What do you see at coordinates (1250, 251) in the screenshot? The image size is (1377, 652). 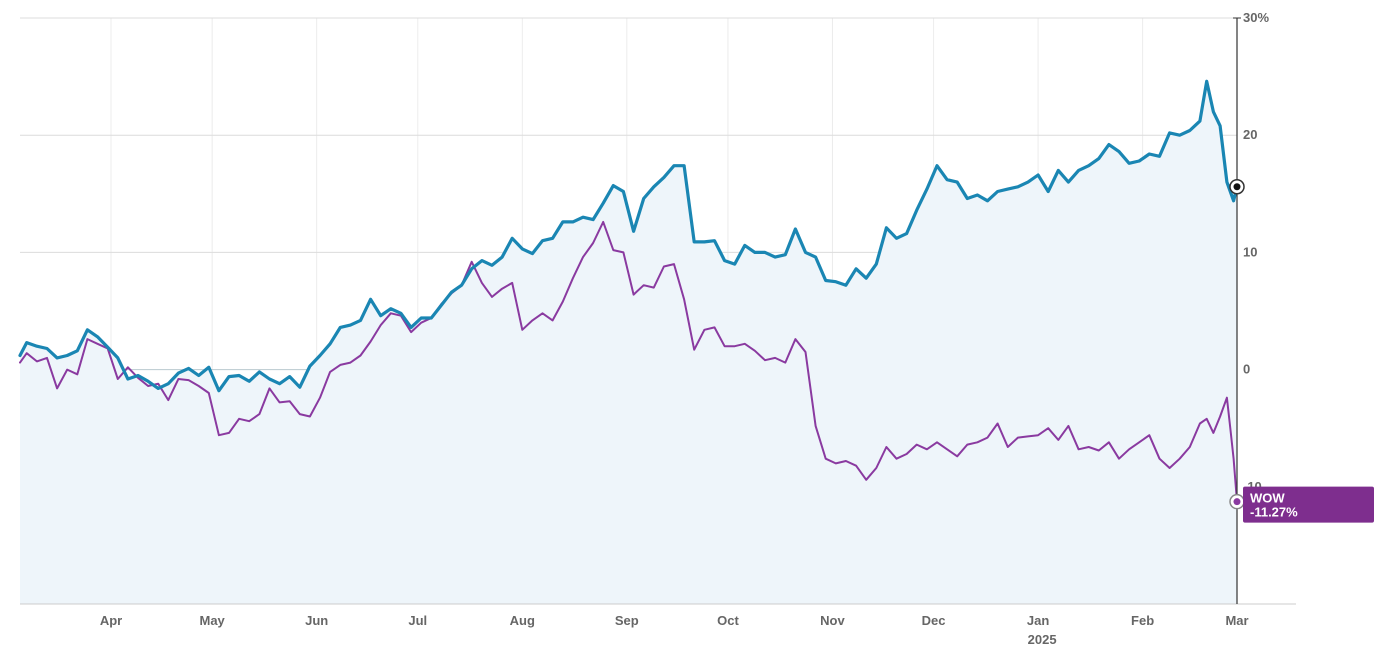 I see `y-tick-label-2: 10` at bounding box center [1250, 251].